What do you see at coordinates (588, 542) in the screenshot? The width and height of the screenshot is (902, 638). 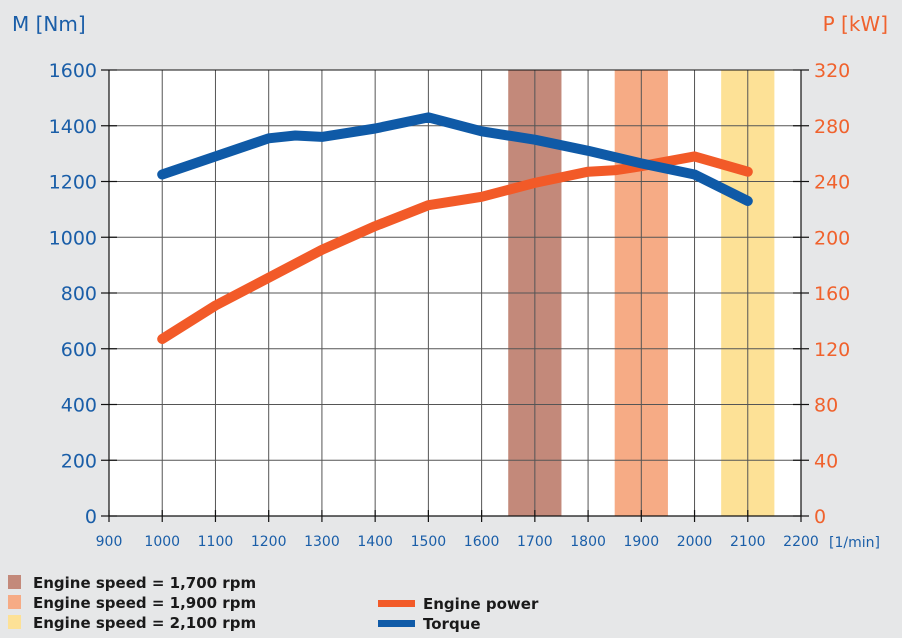 I see `x-tick-label: 1800` at bounding box center [588, 542].